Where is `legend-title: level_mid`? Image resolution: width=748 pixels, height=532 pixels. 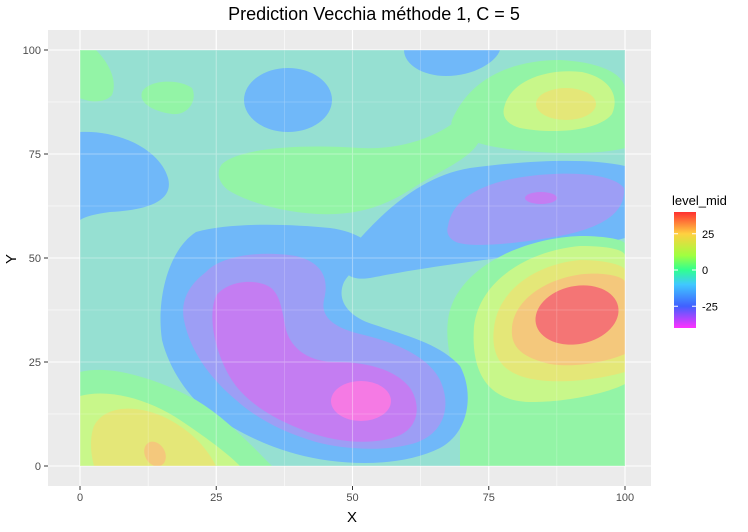 legend-title: level_mid is located at coordinates (699, 200).